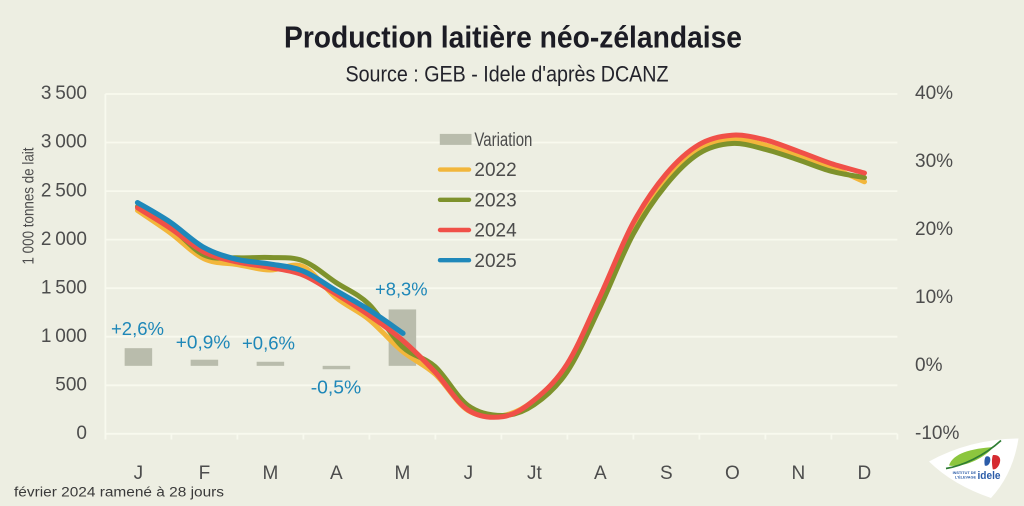 This screenshot has height=506, width=1024. What do you see at coordinates (71, 385) in the screenshot?
I see `svg-text: 500` at bounding box center [71, 385].